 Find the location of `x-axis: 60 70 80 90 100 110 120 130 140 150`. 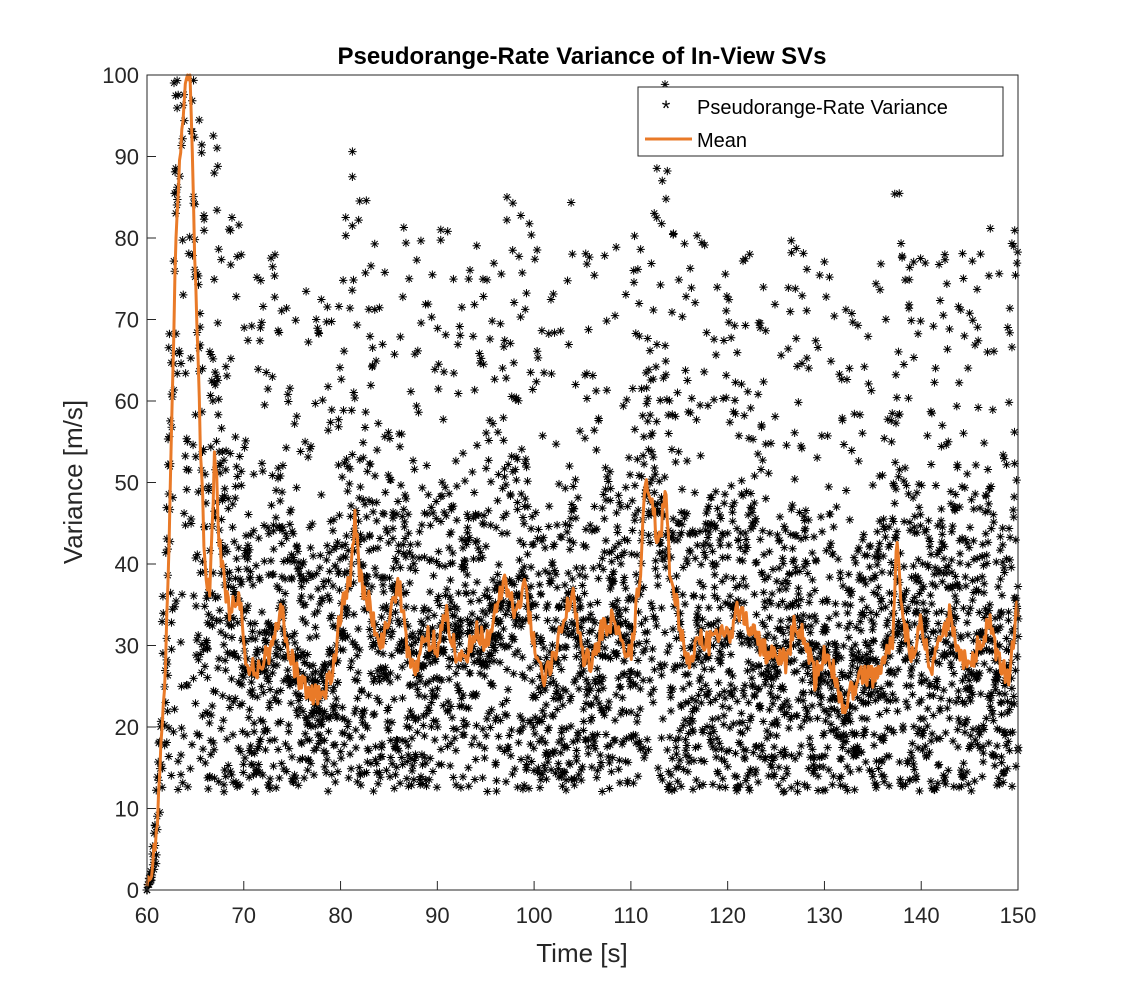

x-axis: 60 70 80 90 100 110 120 130 140 150 is located at coordinates (585, 904).